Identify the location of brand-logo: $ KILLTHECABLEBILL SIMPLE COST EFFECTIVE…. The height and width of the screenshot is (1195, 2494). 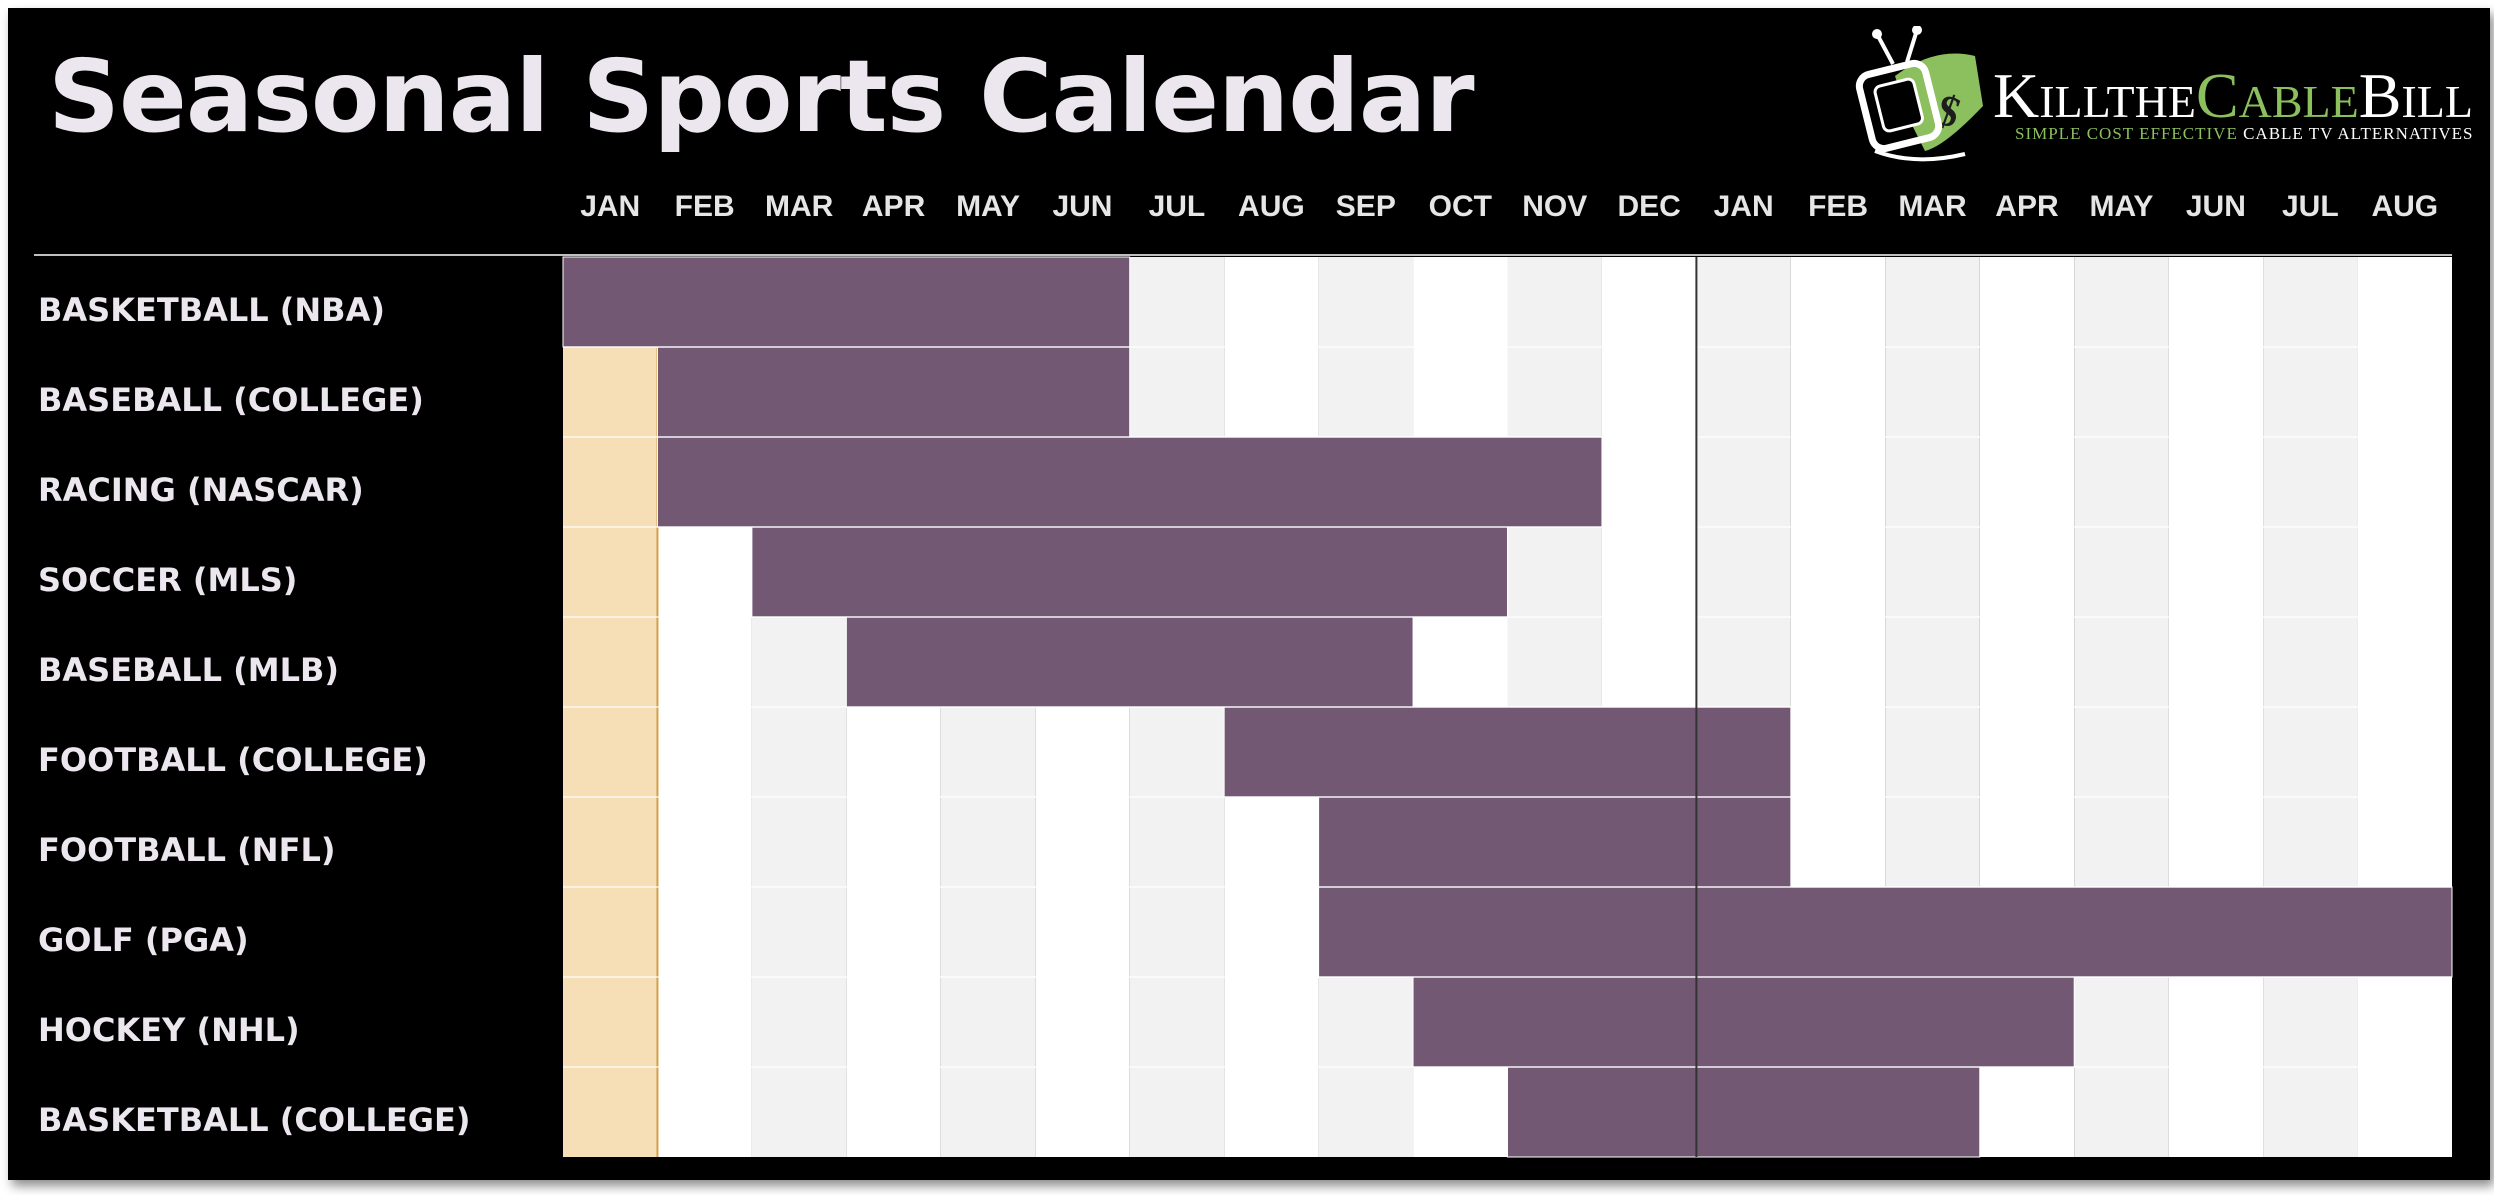
(2164, 101).